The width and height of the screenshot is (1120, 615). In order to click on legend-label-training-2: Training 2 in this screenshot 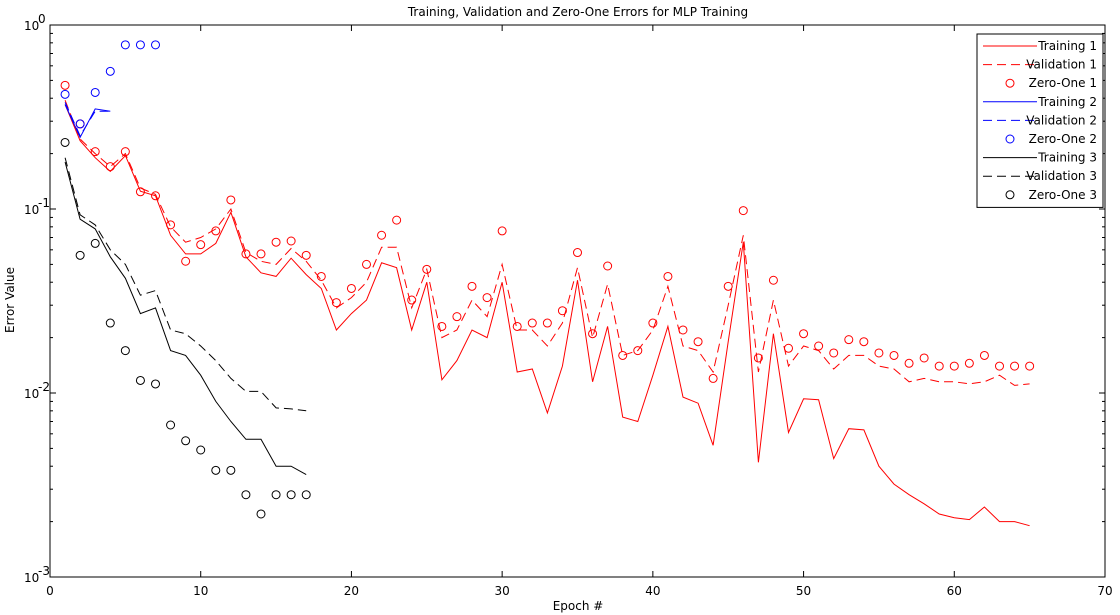, I will do `click(1067, 102)`.